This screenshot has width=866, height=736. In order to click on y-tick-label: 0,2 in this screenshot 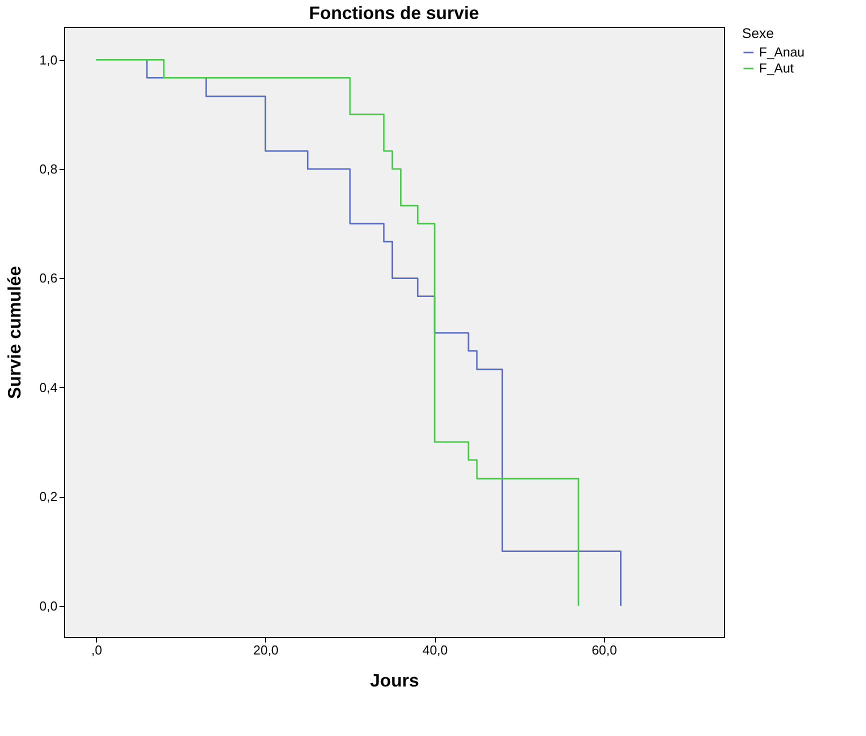, I will do `click(48, 496)`.